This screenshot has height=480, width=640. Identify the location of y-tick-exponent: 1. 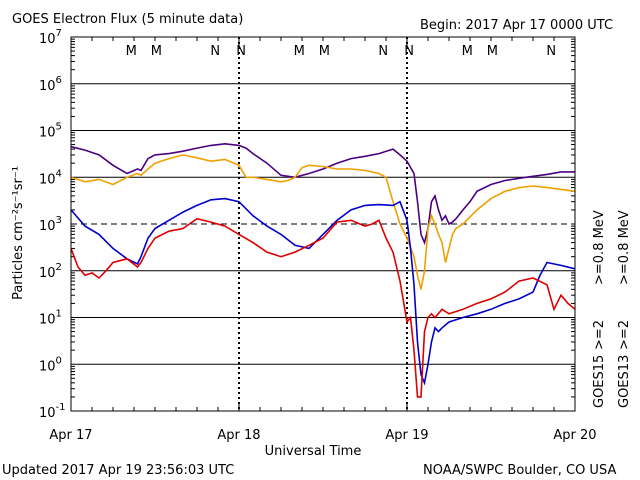
(59, 314).